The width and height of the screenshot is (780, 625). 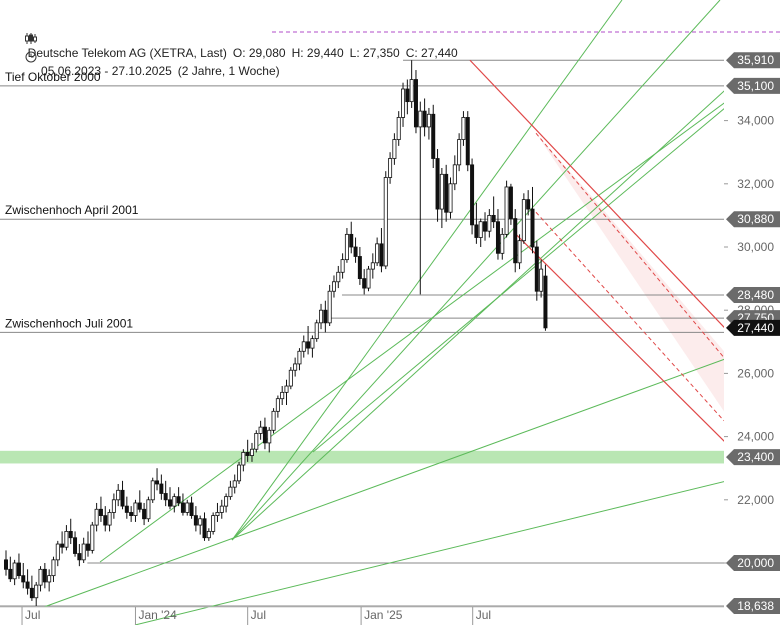 What do you see at coordinates (755, 295) in the screenshot?
I see `level-tag-label: 28,480` at bounding box center [755, 295].